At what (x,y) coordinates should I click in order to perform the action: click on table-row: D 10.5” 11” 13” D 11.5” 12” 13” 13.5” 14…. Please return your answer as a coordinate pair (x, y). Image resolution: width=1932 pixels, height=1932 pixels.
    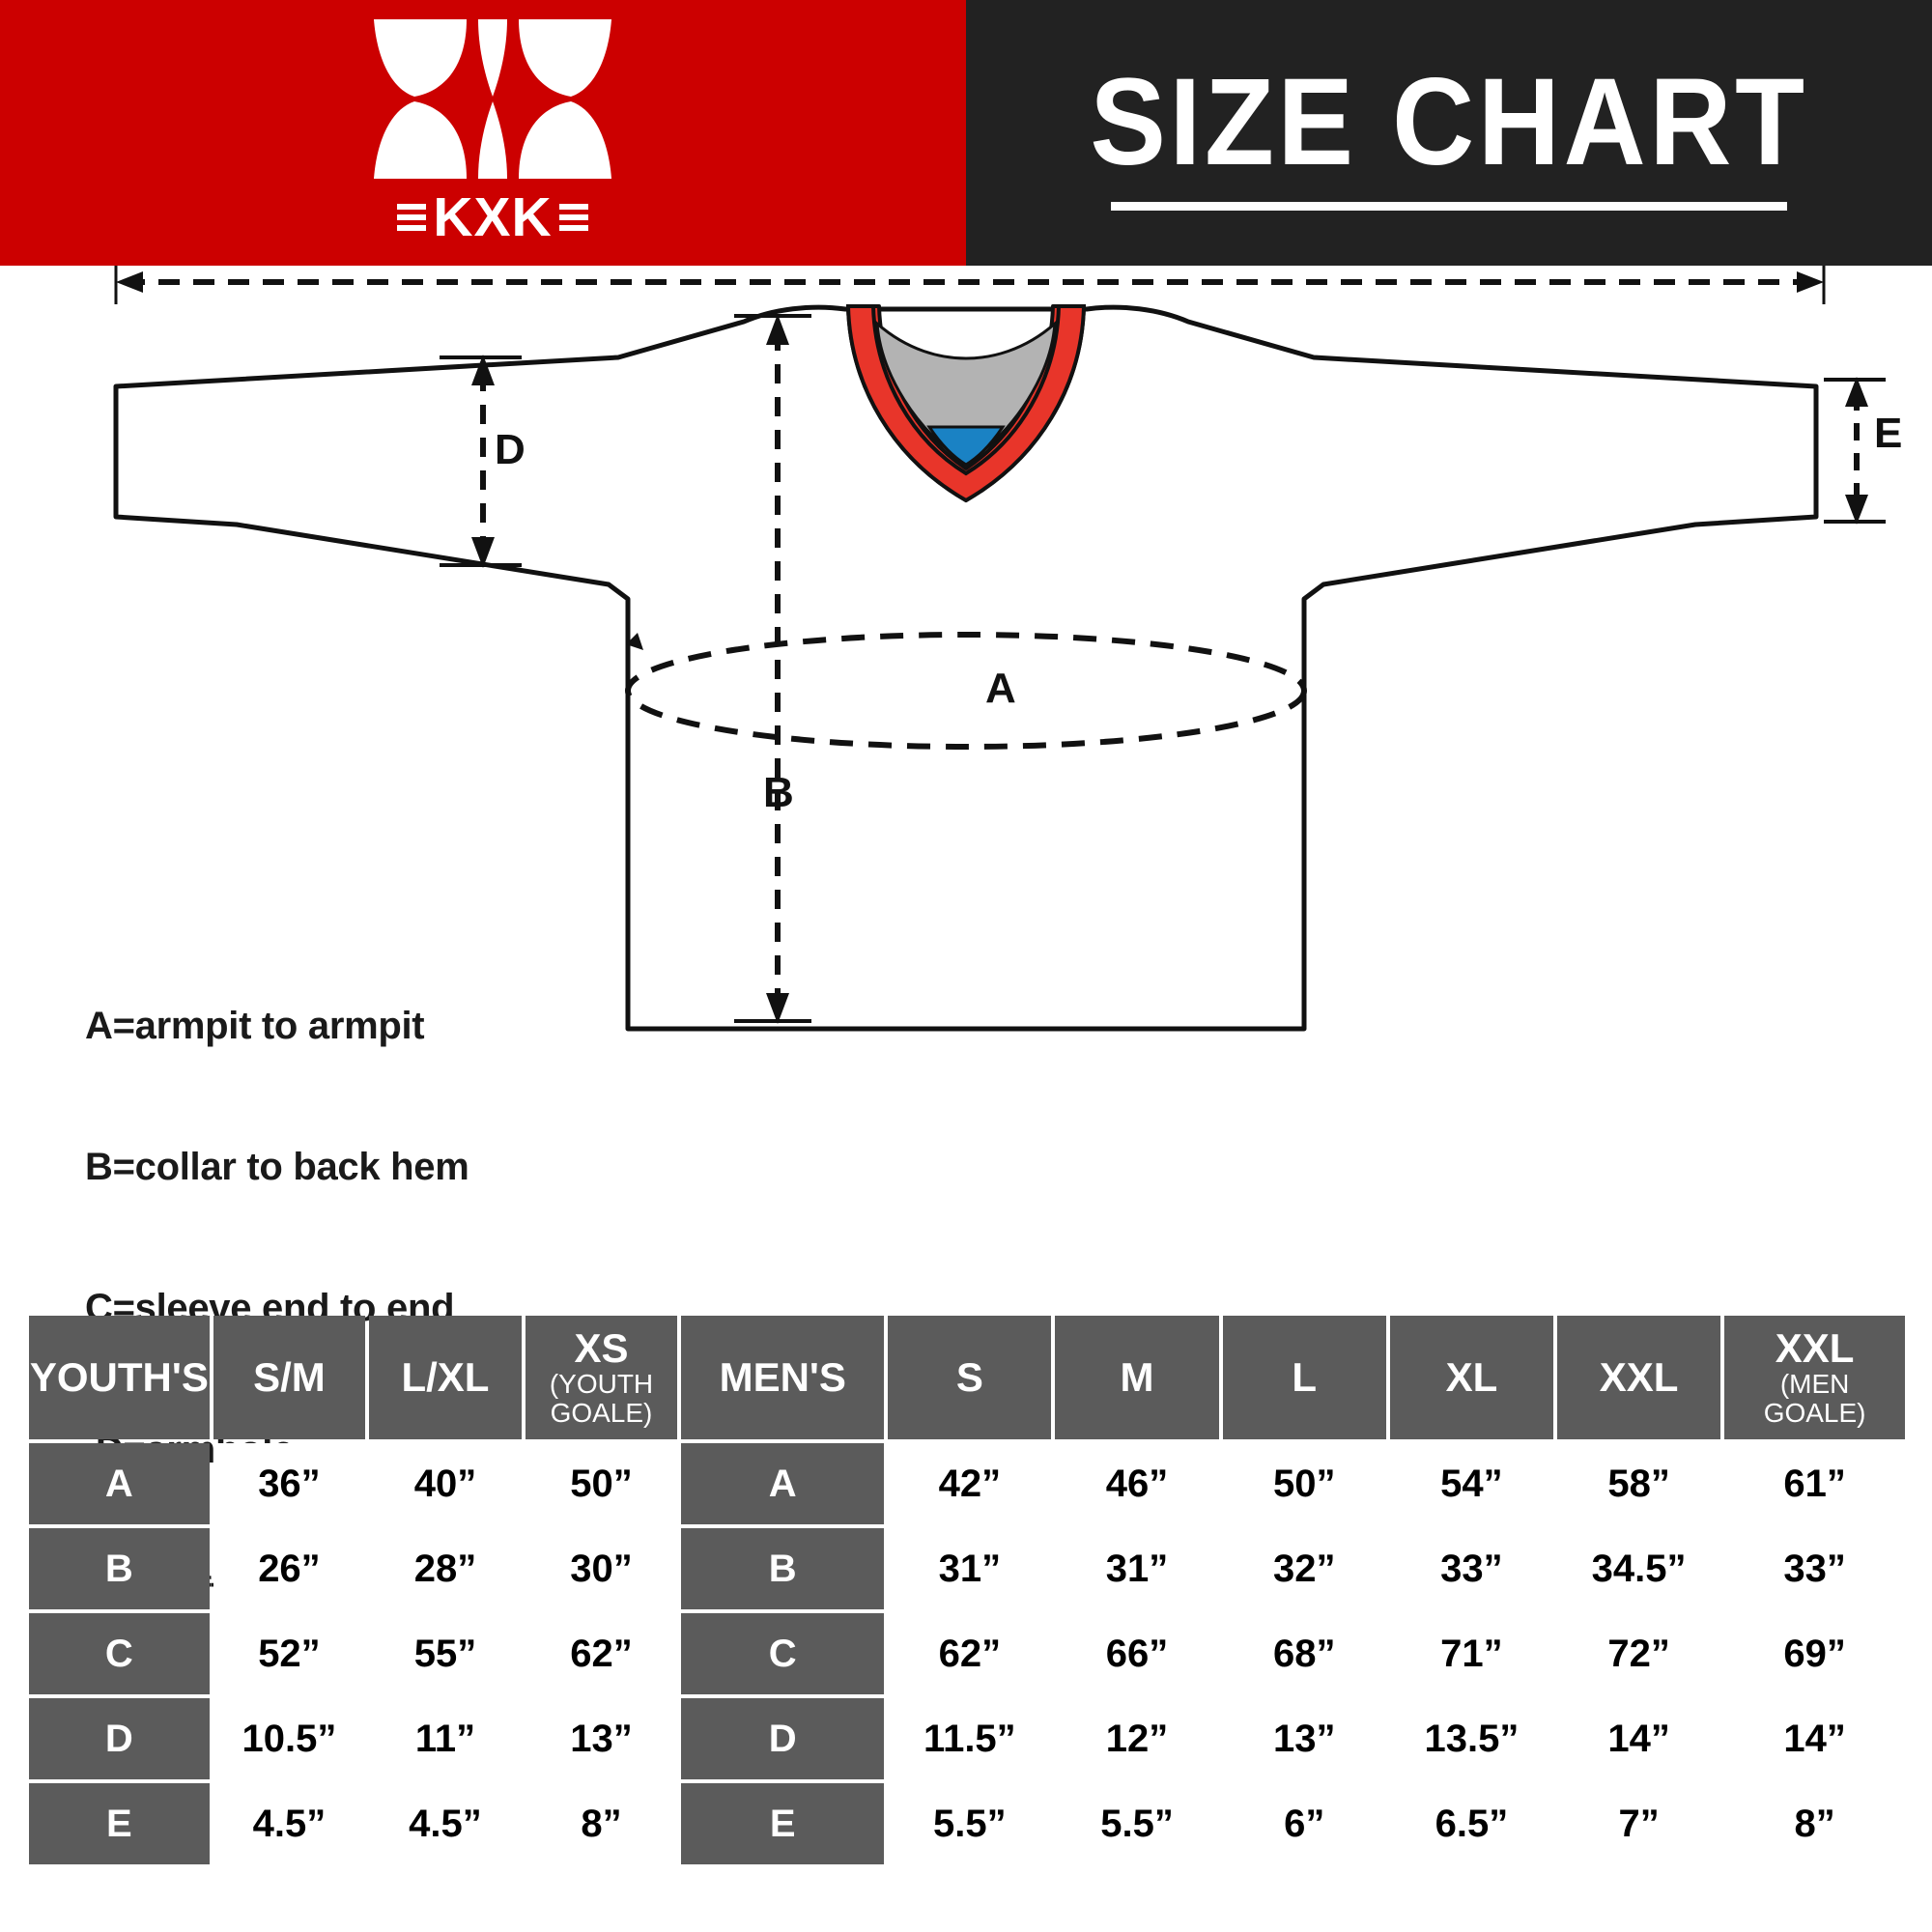
    Looking at the image, I should click on (967, 1738).